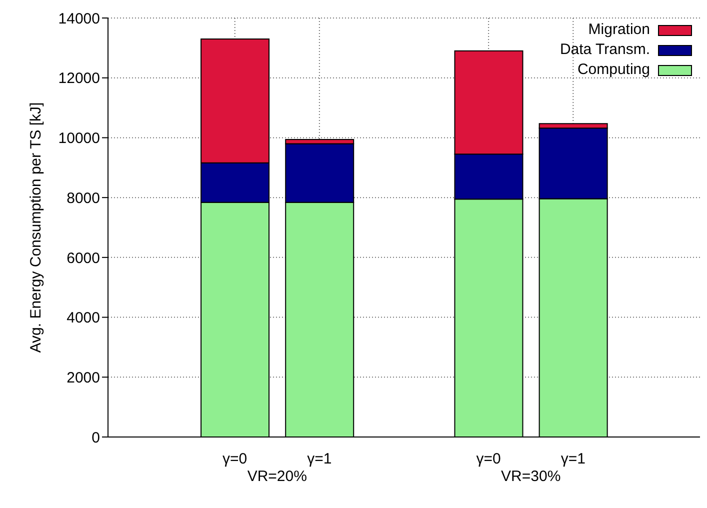  Describe the element at coordinates (96, 437) in the screenshot. I see `y-tick-label: 0` at that location.